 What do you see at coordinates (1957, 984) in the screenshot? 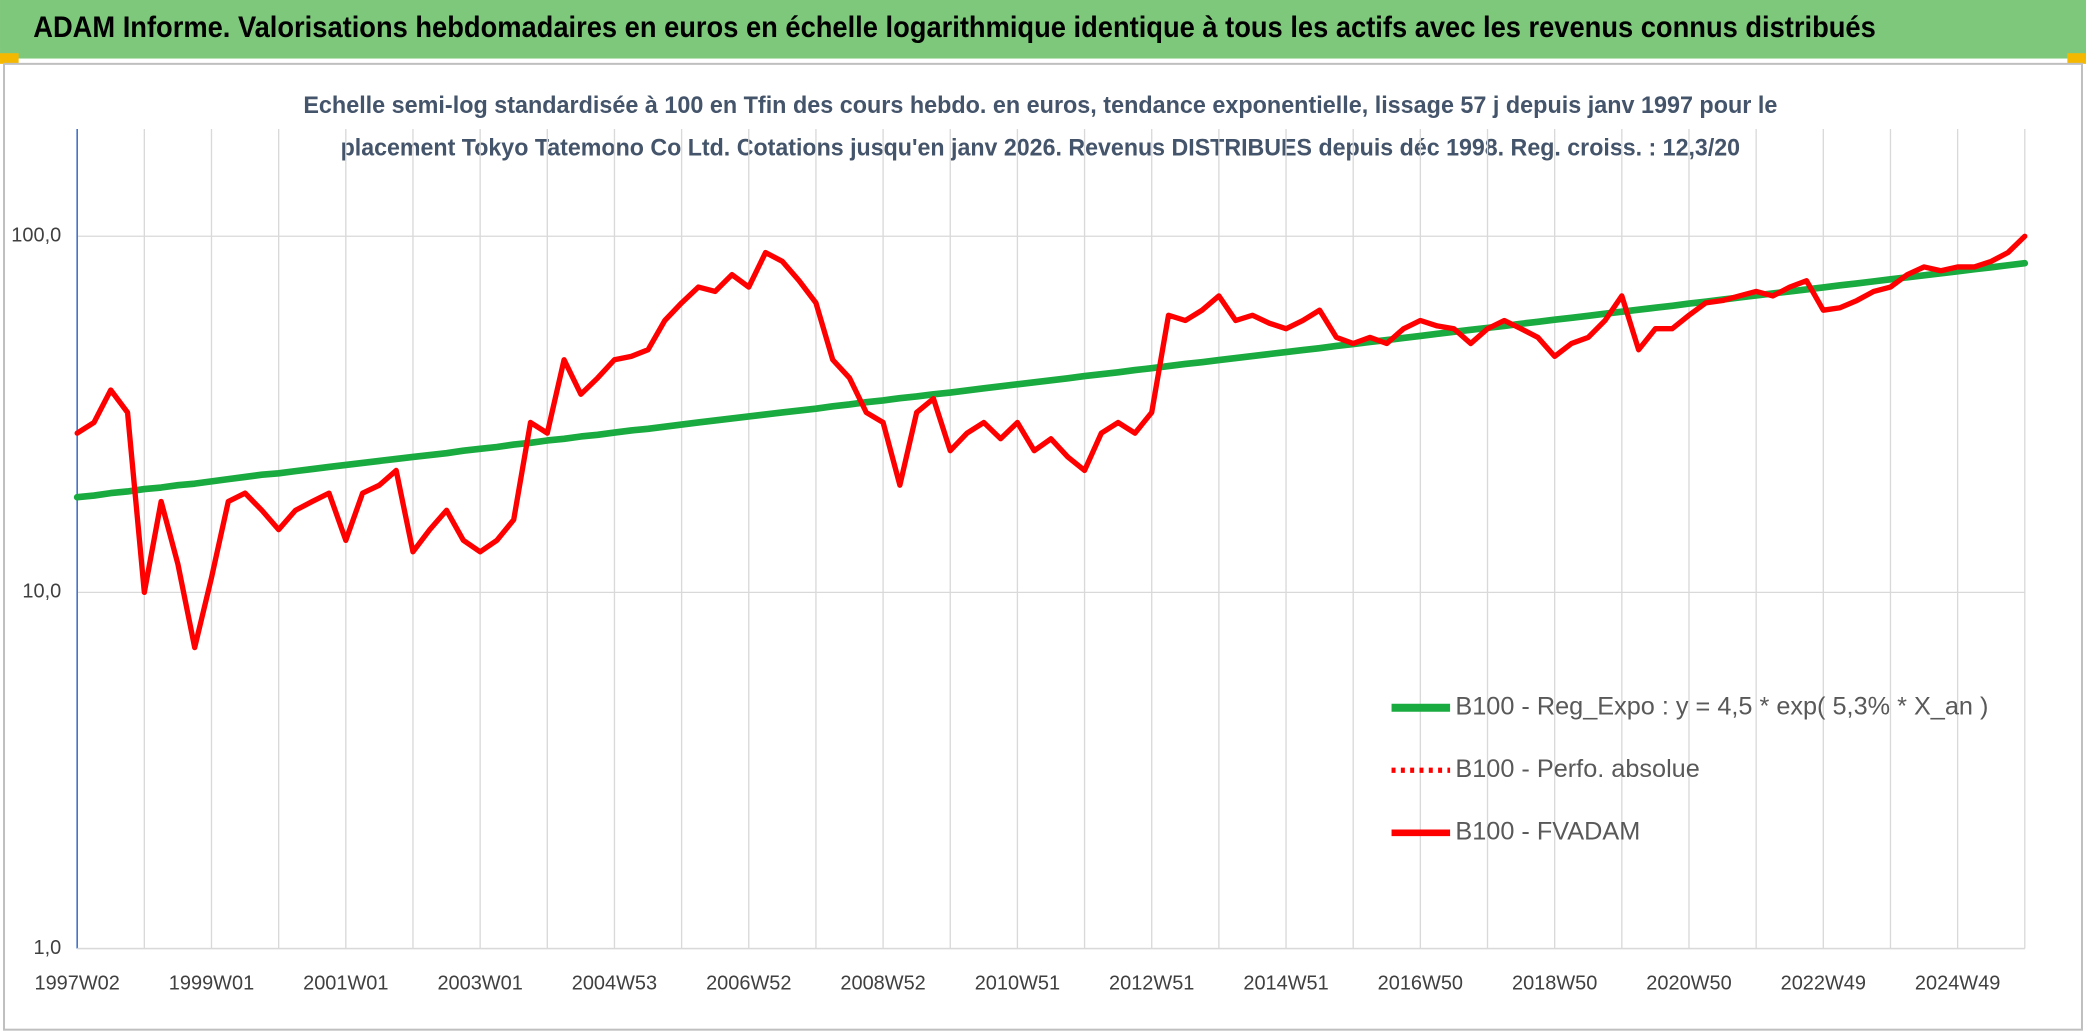
I see `x-tick-label: 2024W49` at bounding box center [1957, 984].